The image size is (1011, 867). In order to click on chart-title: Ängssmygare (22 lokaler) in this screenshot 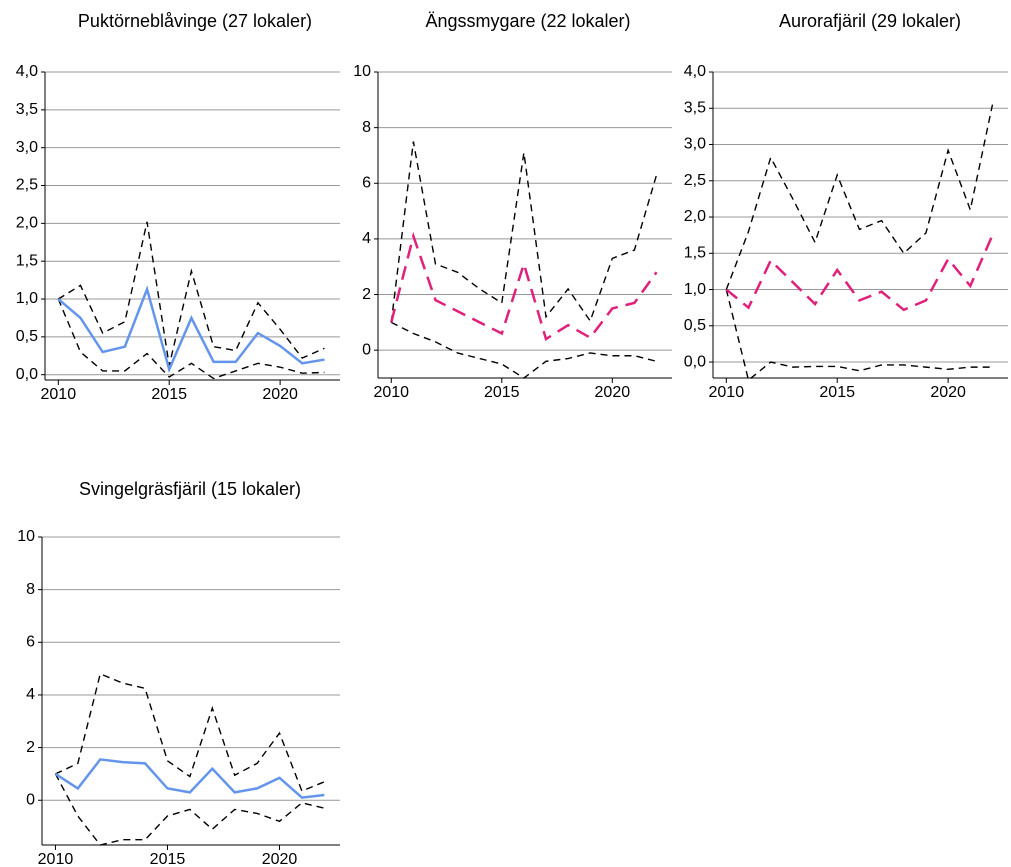, I will do `click(527, 21)`.